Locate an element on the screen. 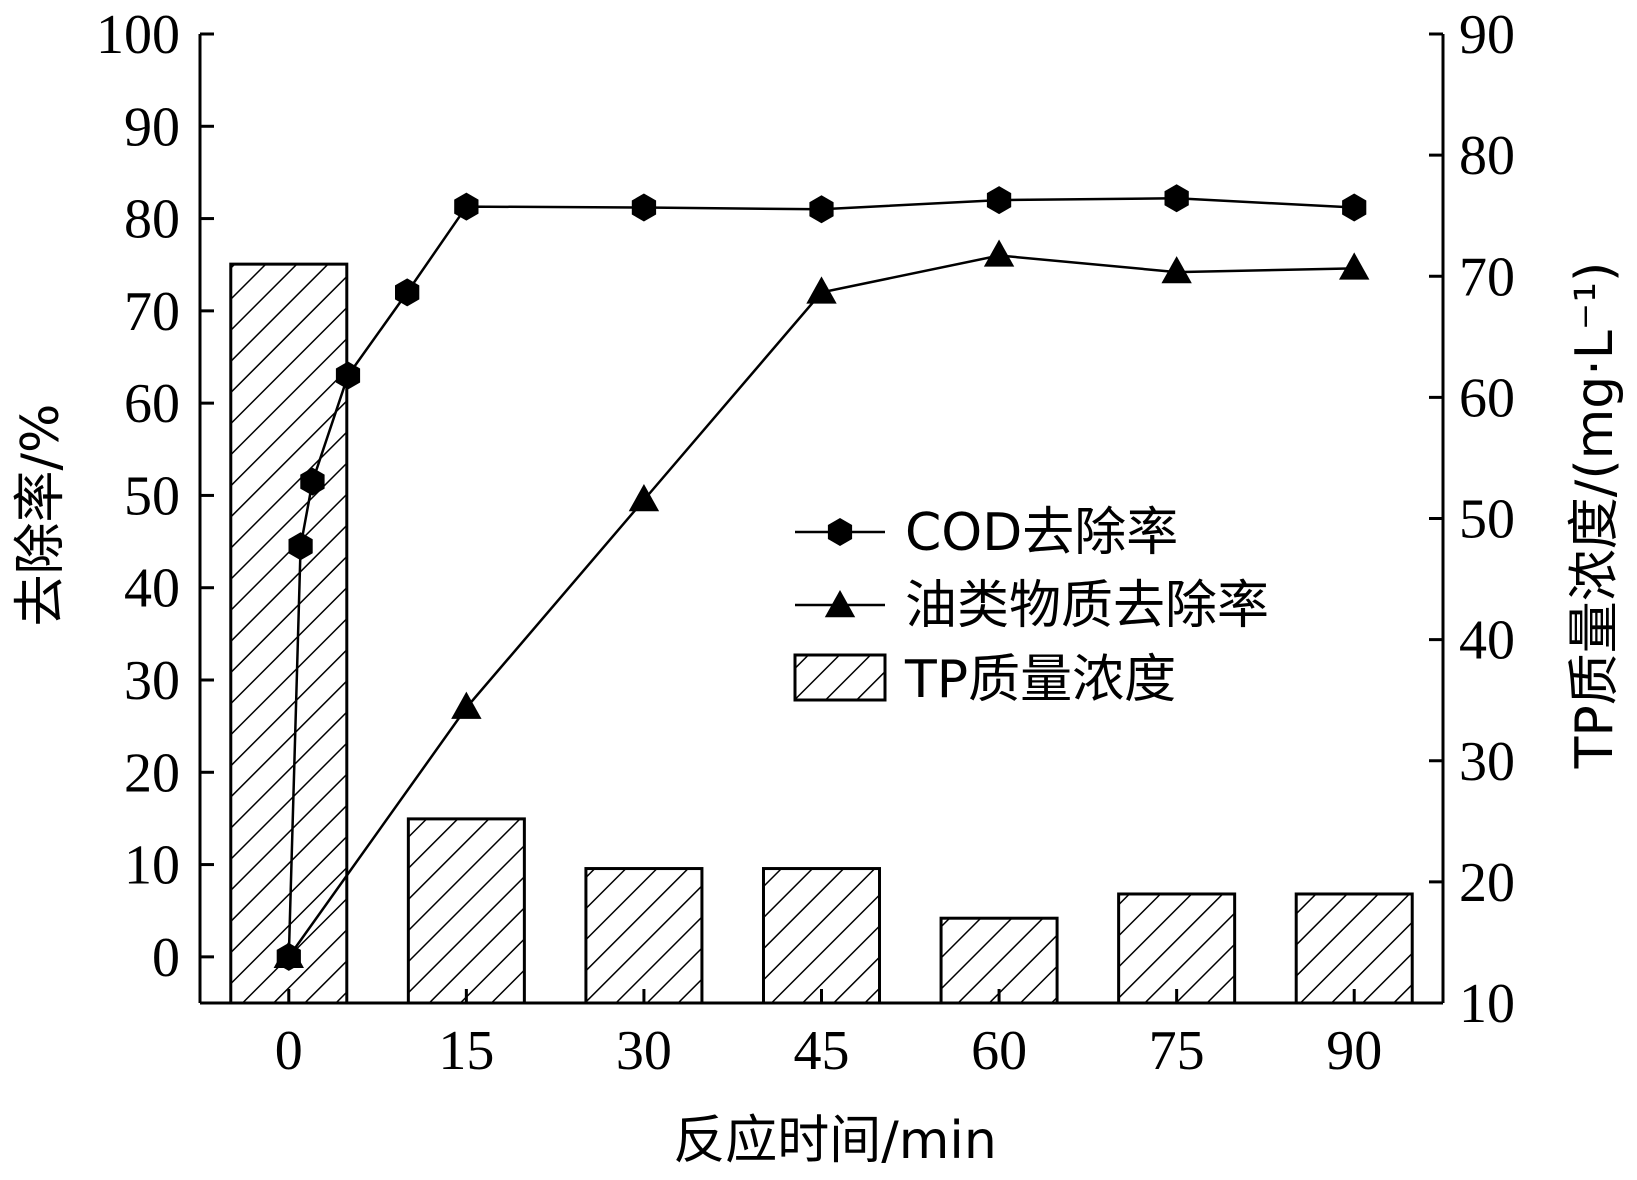 The height and width of the screenshot is (1180, 1637). x-tick-label: 90 is located at coordinates (1354, 1051).